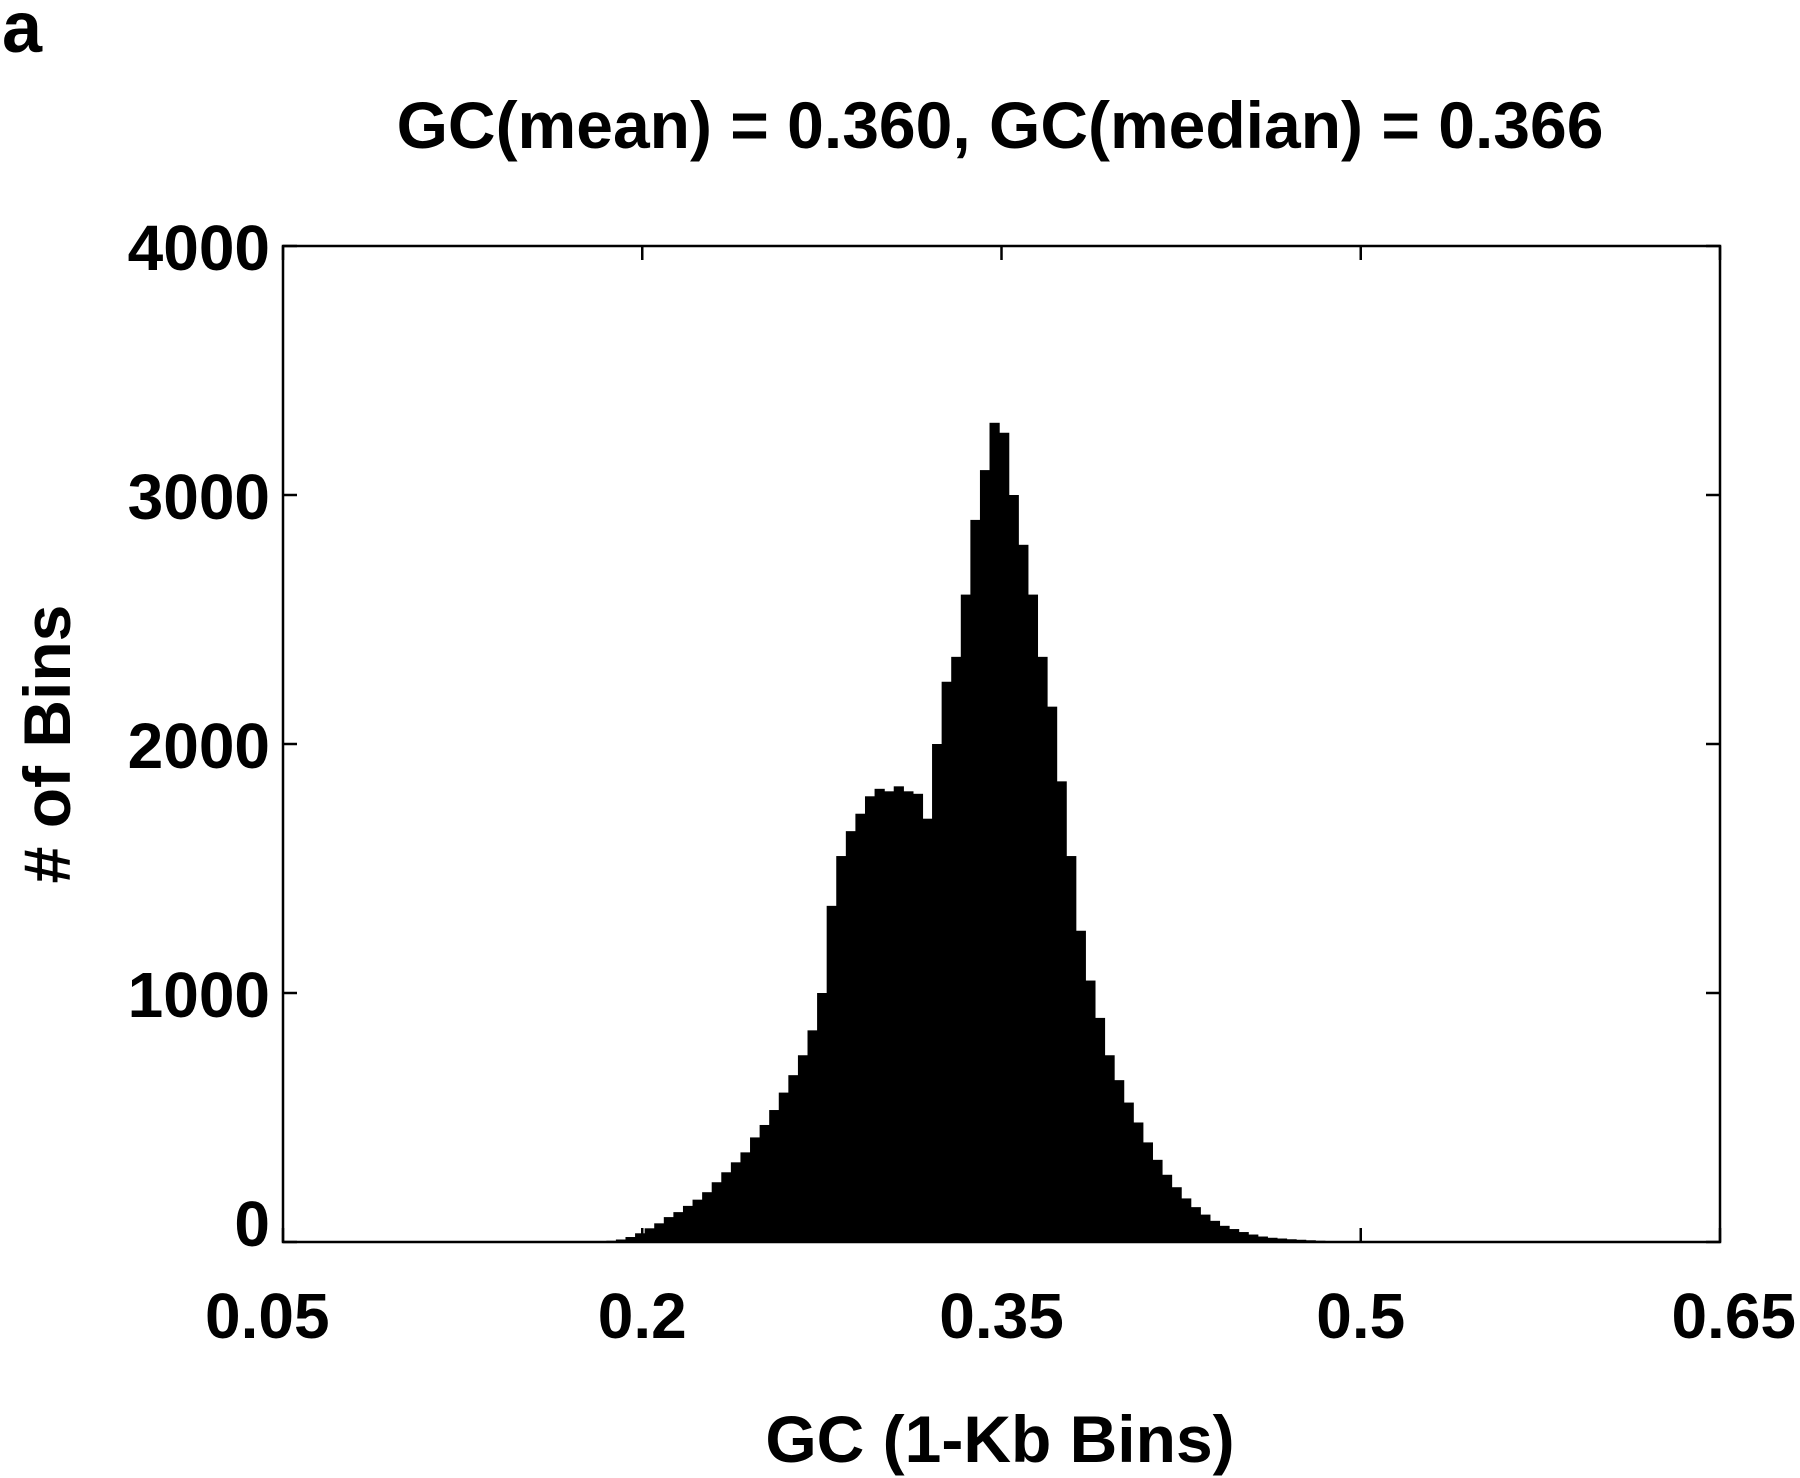 This screenshot has height=1478, width=1800. I want to click on x-axis-label: GC (1-Kb Bins), so click(999, 1439).